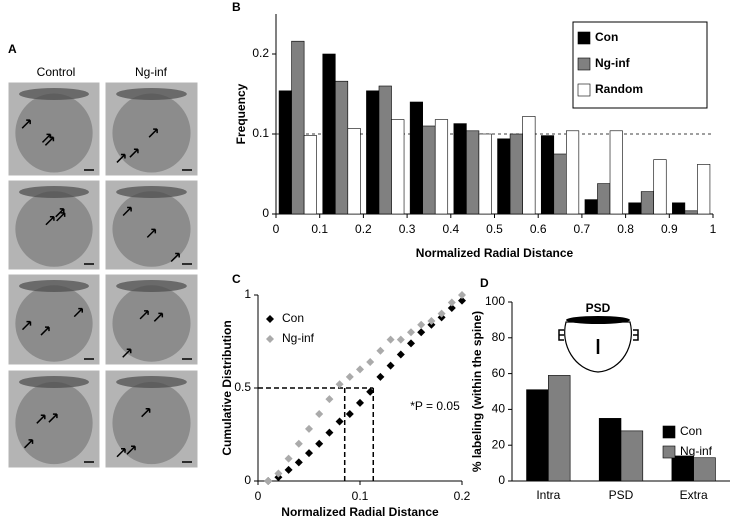  I want to click on y-tick-label: 100, so click(495, 301).